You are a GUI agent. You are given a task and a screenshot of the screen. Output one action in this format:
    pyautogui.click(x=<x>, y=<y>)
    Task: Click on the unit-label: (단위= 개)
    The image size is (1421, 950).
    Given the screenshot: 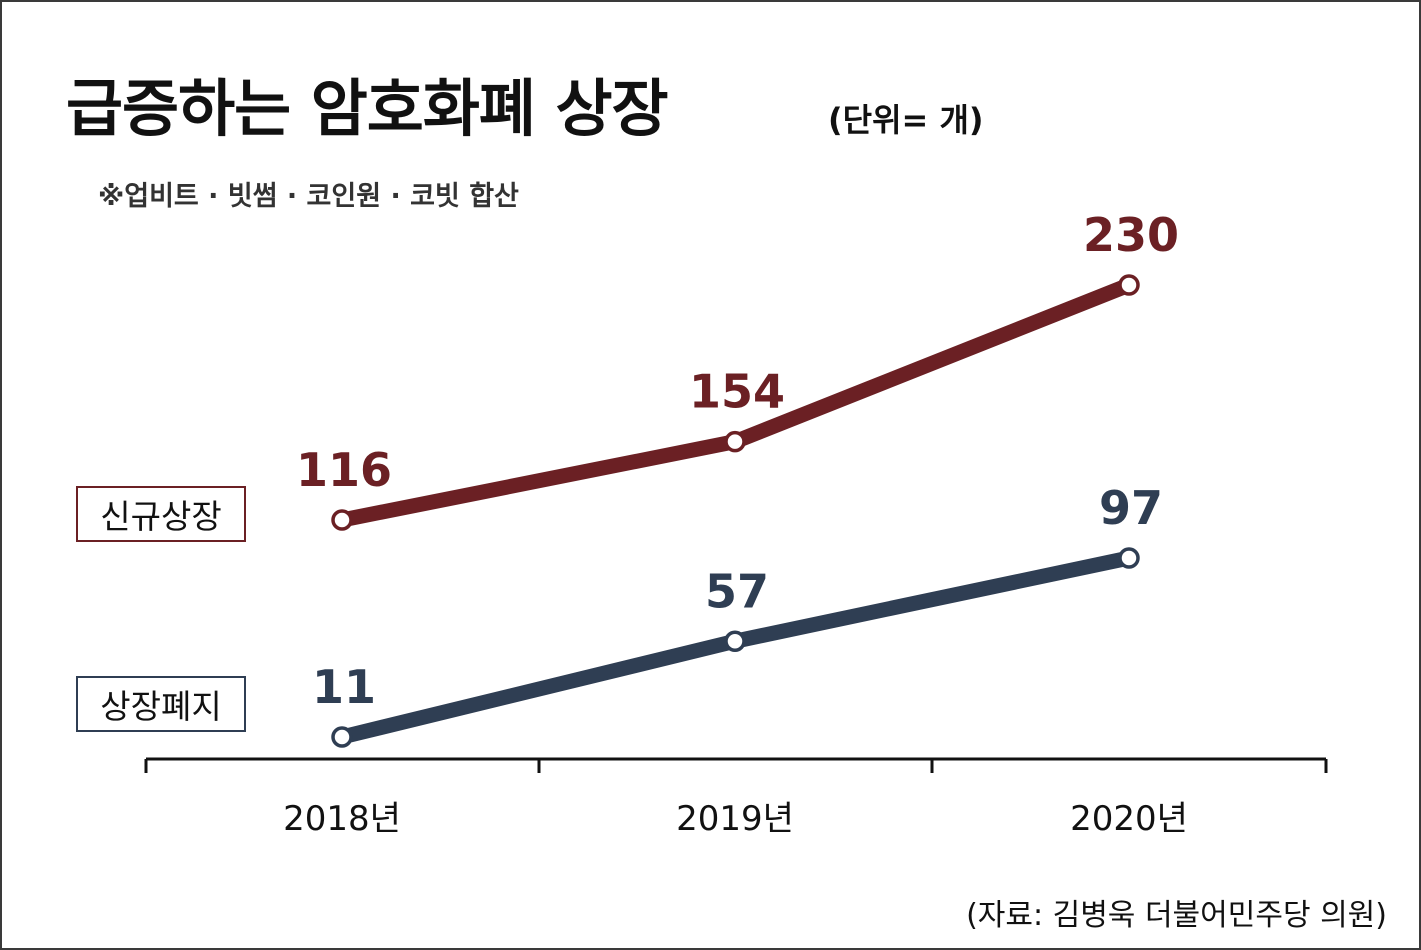 What is the action you would take?
    pyautogui.click(x=906, y=120)
    